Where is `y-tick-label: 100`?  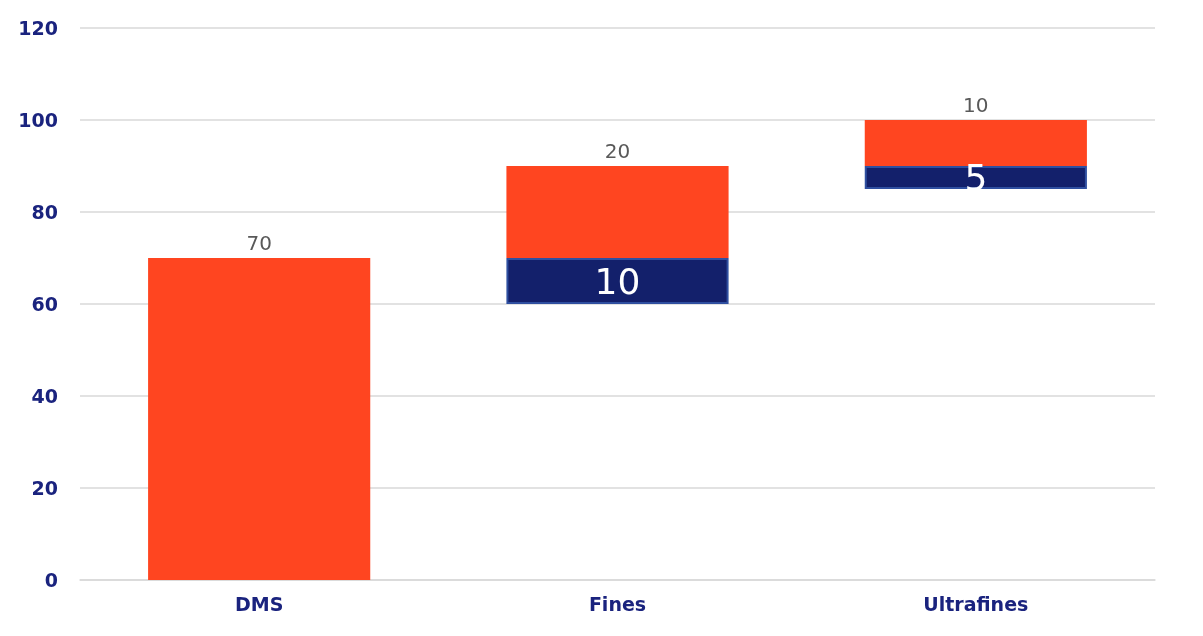 y-tick-label: 100 is located at coordinates (38, 120).